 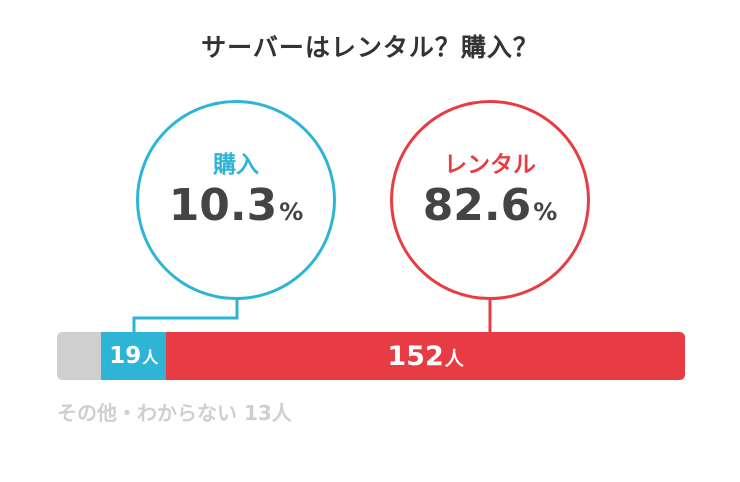 I want to click on bar-segment-rental: 152人, so click(x=425, y=356).